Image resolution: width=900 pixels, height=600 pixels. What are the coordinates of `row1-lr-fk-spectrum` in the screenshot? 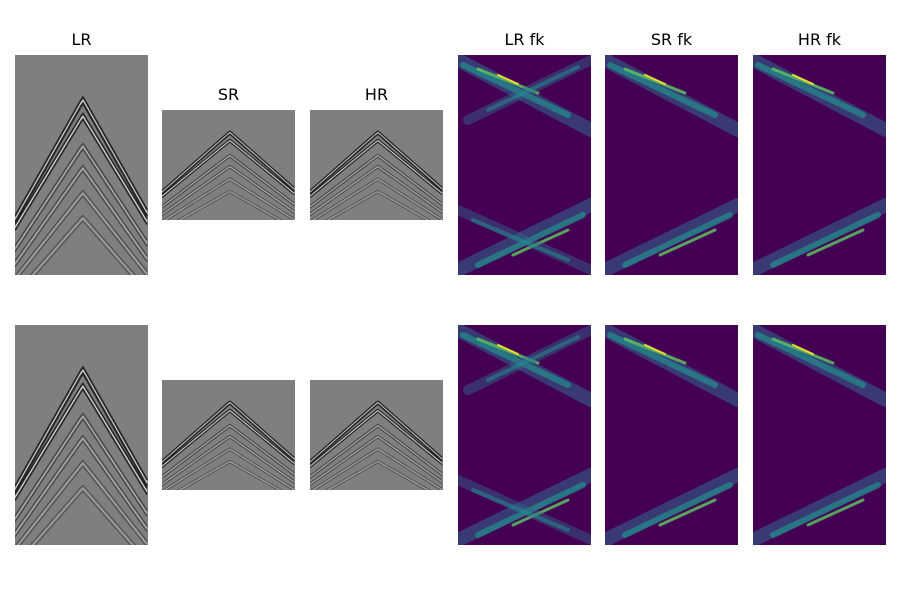 It's located at (524, 165).